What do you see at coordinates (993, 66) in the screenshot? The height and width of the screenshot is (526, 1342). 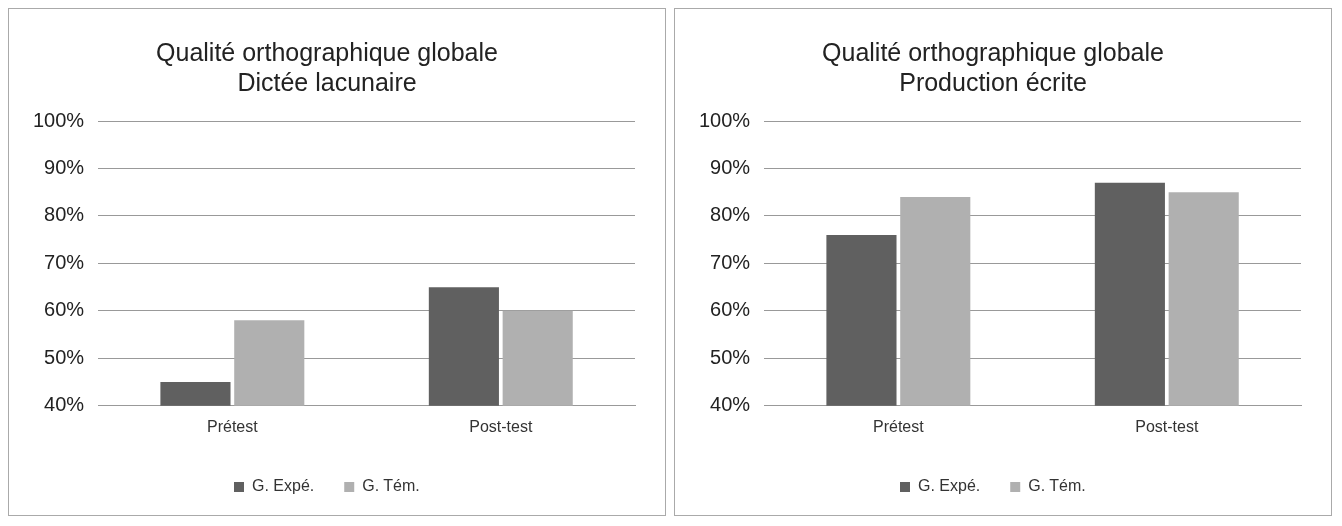 I see `chart-title: Qualité orthographique globale Production écrite` at bounding box center [993, 66].